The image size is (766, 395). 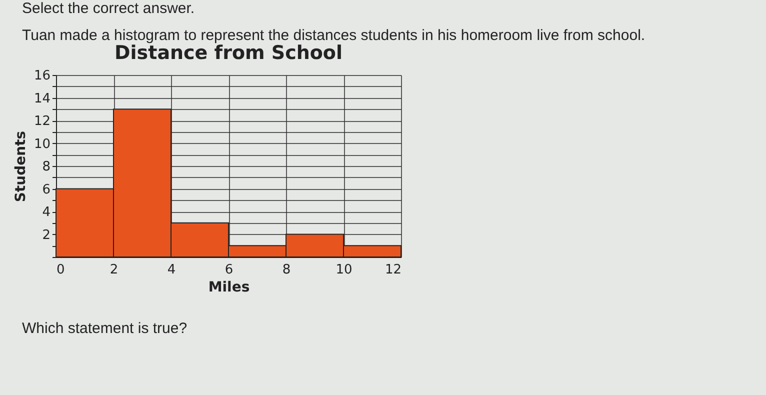 What do you see at coordinates (42, 98) in the screenshot?
I see `y-tick-label: 14` at bounding box center [42, 98].